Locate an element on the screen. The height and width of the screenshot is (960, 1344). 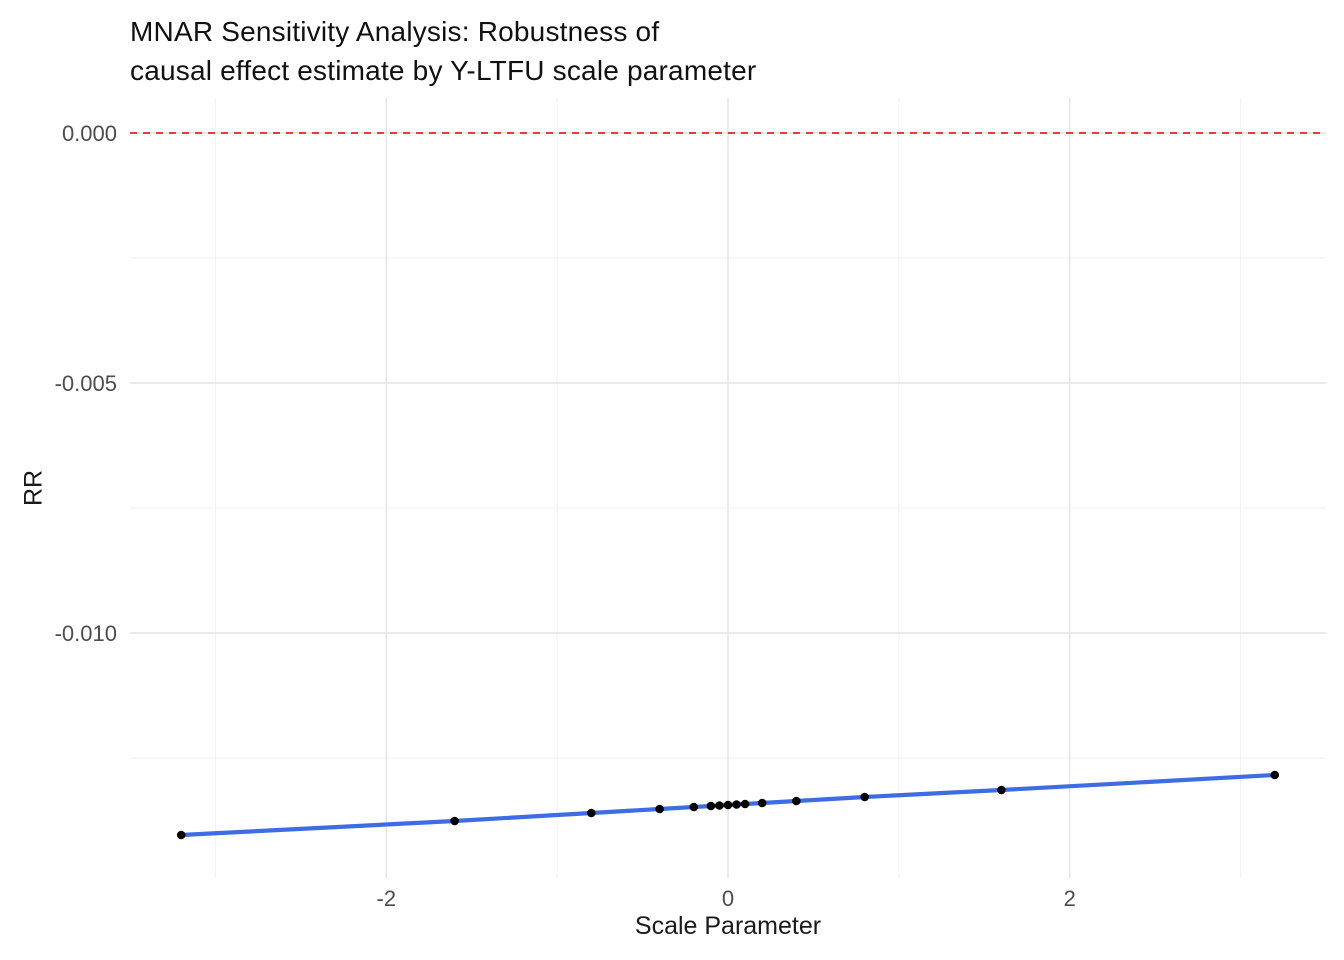
y-tick-label: 0.000 is located at coordinates (89, 133).